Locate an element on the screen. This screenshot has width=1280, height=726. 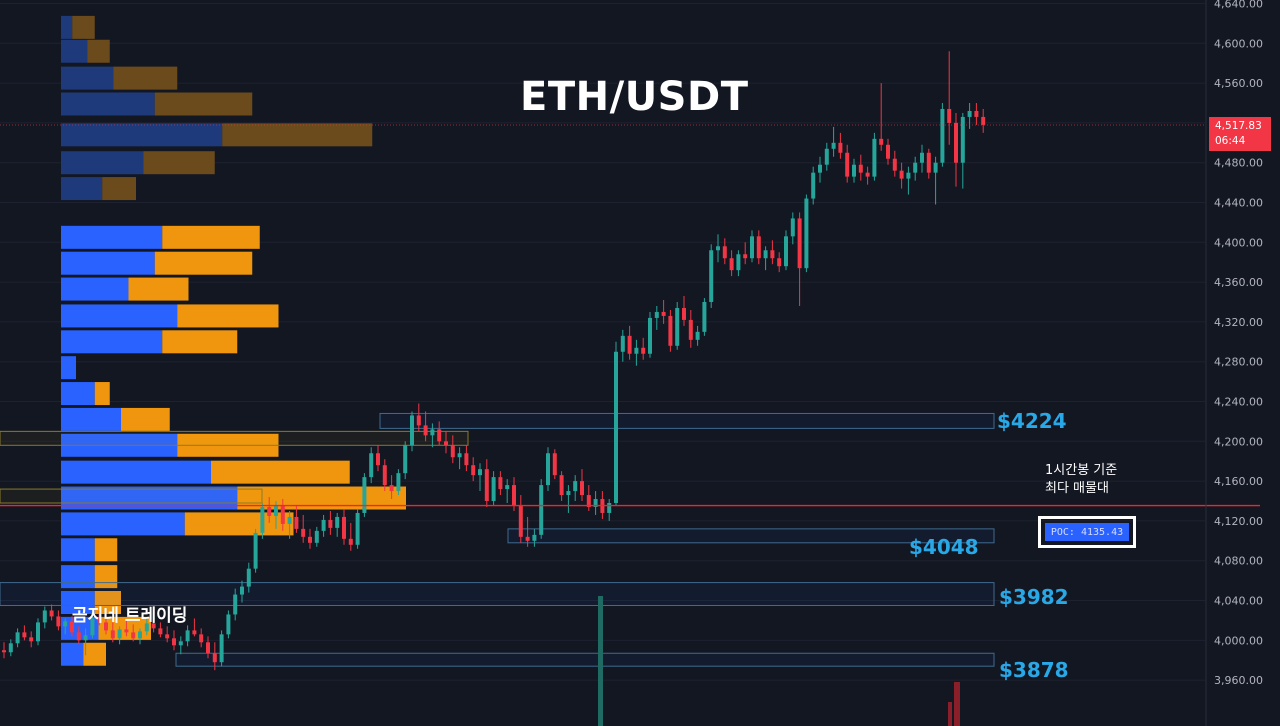
level-label-3982: $3982 is located at coordinates (1034, 597).